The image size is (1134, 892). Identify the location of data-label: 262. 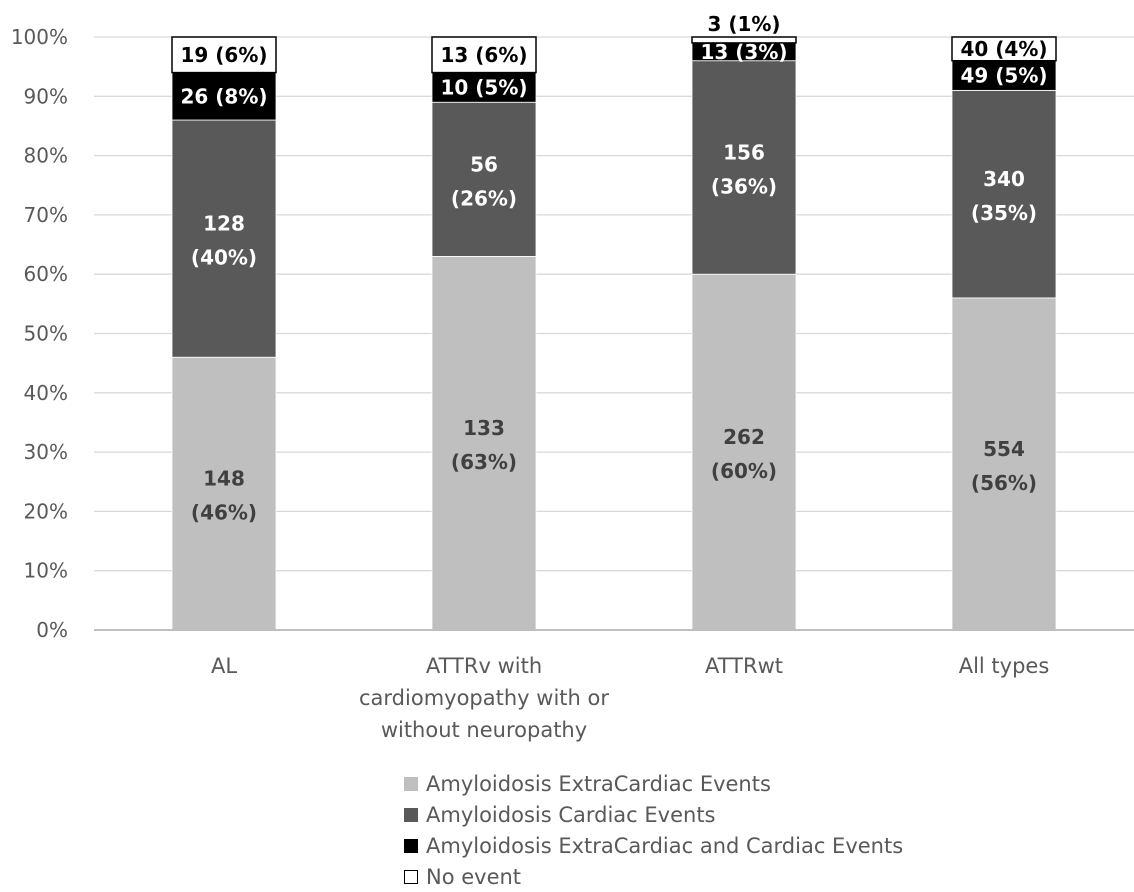
(744, 437).